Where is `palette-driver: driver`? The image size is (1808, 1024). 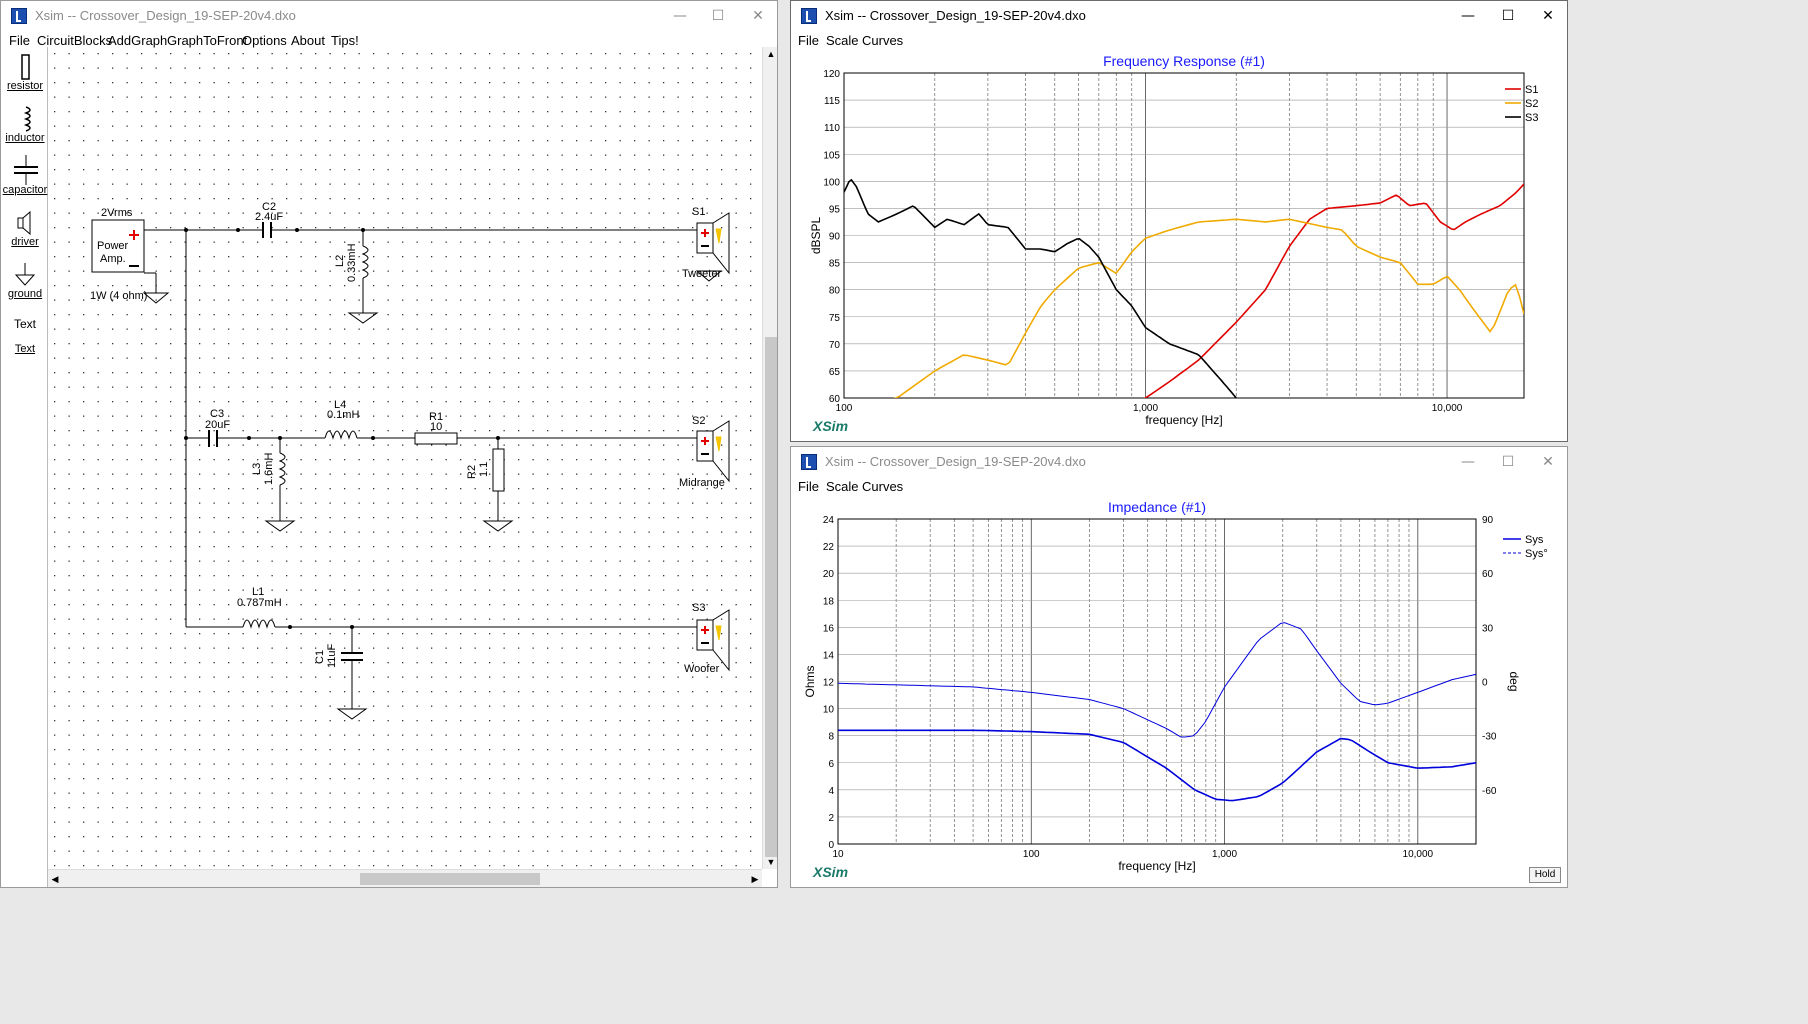 palette-driver: driver is located at coordinates (25, 228).